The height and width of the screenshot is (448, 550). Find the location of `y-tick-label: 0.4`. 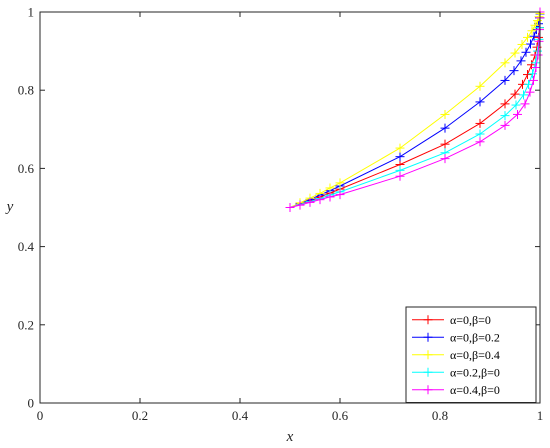

y-tick-label: 0.4 is located at coordinates (26, 246).